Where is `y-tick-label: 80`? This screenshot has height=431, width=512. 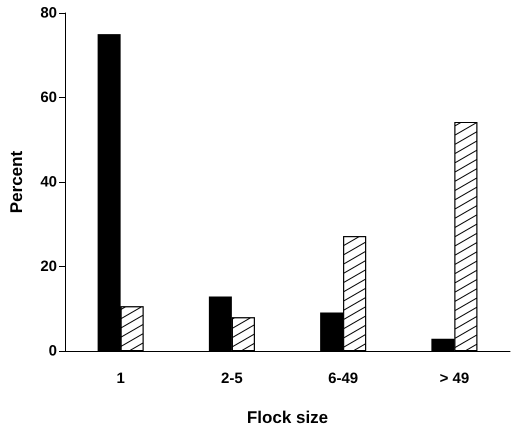
y-tick-label: 80 is located at coordinates (48, 13).